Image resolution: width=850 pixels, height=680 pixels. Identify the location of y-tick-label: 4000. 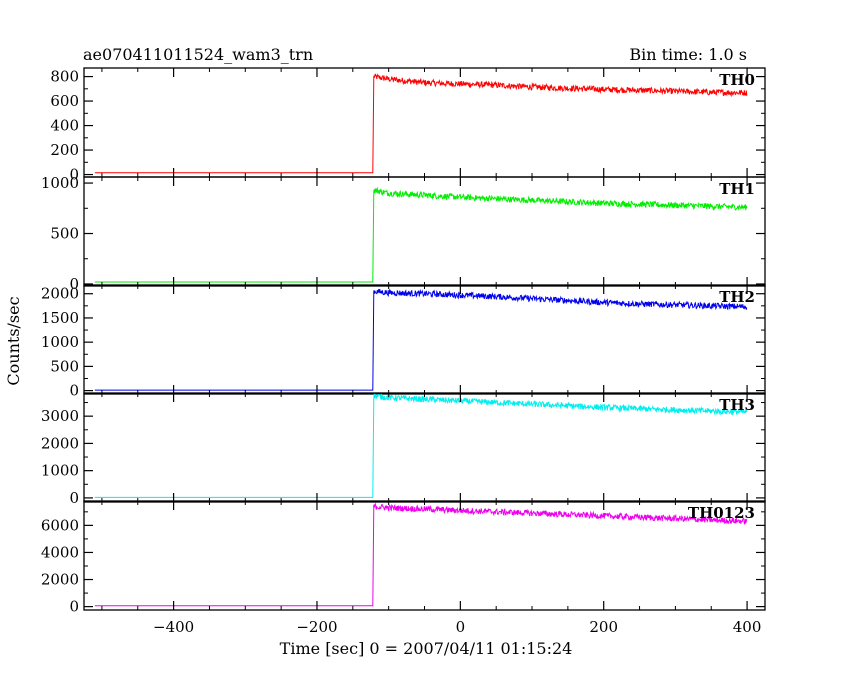
(60, 552).